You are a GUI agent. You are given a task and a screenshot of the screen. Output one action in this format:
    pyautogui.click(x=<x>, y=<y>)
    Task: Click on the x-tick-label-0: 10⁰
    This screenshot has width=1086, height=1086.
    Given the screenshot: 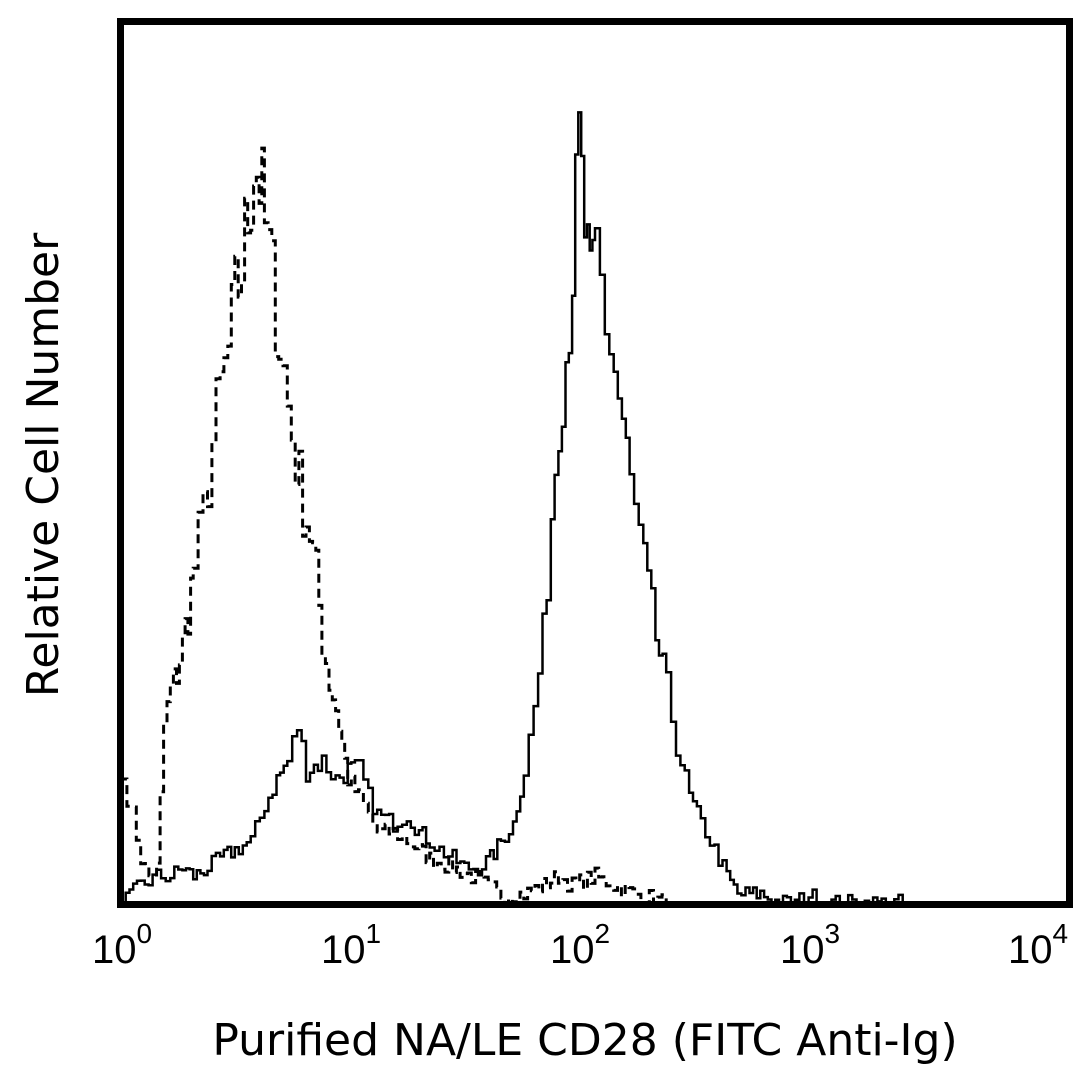 What is the action you would take?
    pyautogui.click(x=122, y=945)
    